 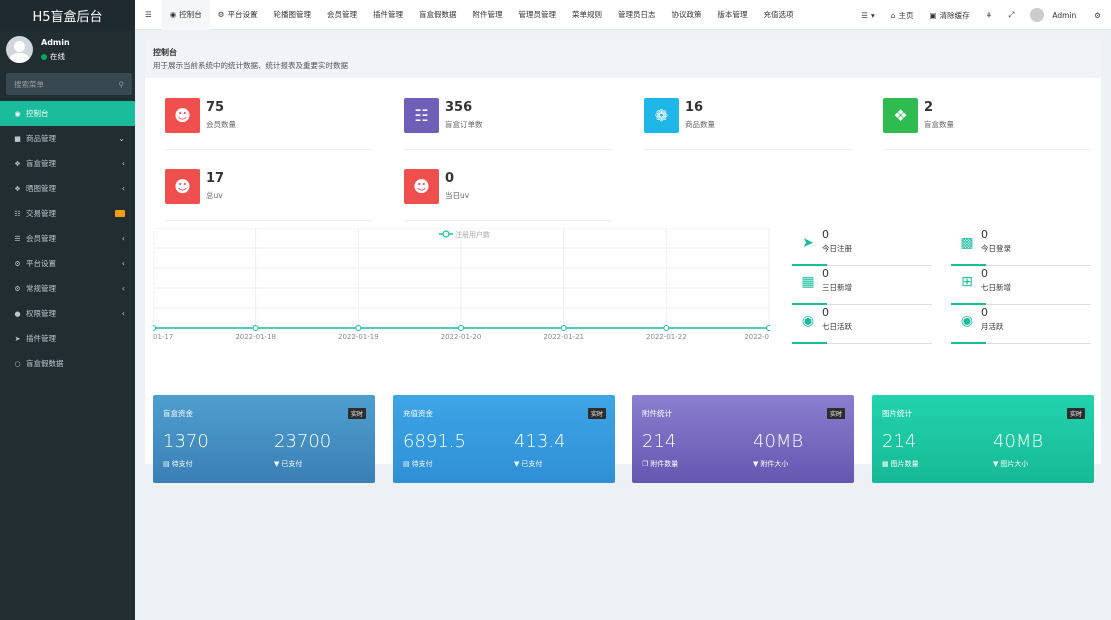 What do you see at coordinates (190, 14) in the screenshot?
I see `tab-label: 控制台` at bounding box center [190, 14].